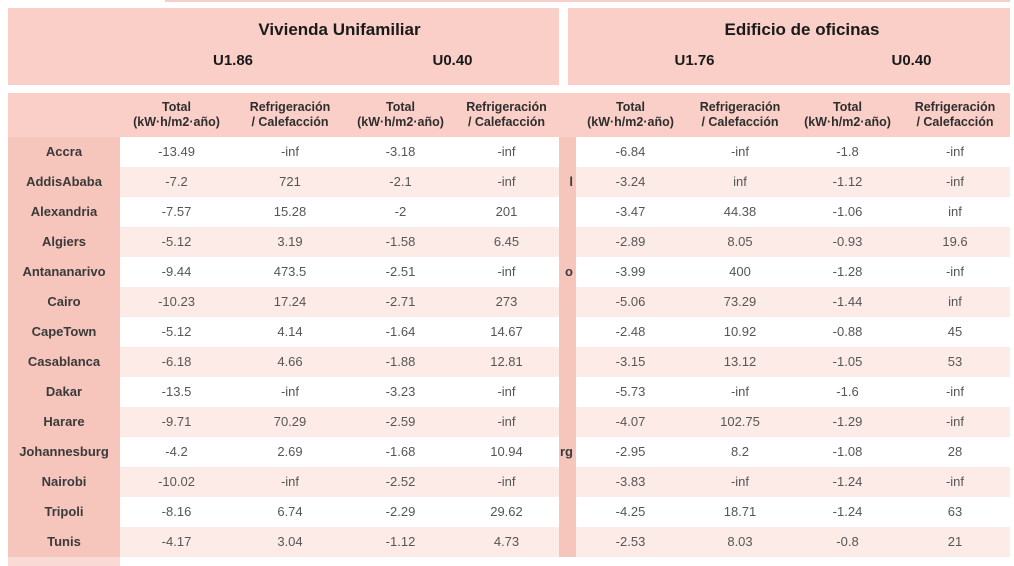 The height and width of the screenshot is (566, 1014). What do you see at coordinates (64, 302) in the screenshot?
I see `city-name-cell: Cairo` at bounding box center [64, 302].